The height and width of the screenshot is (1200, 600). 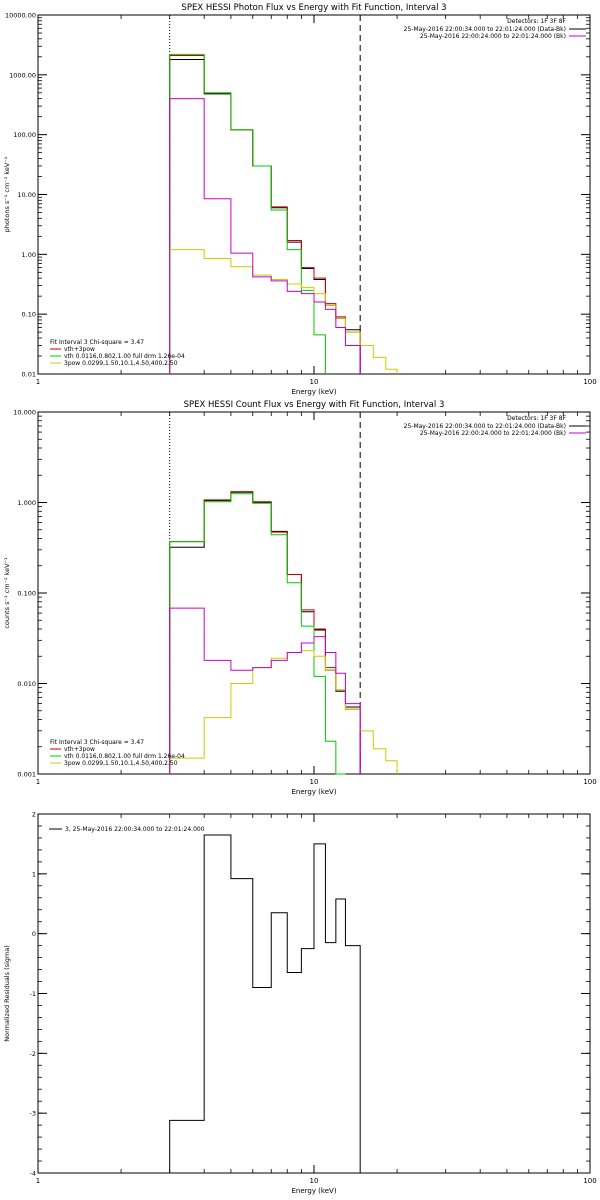 What do you see at coordinates (22, 75) in the screenshot?
I see `y-tick-label: 1000.00` at bounding box center [22, 75].